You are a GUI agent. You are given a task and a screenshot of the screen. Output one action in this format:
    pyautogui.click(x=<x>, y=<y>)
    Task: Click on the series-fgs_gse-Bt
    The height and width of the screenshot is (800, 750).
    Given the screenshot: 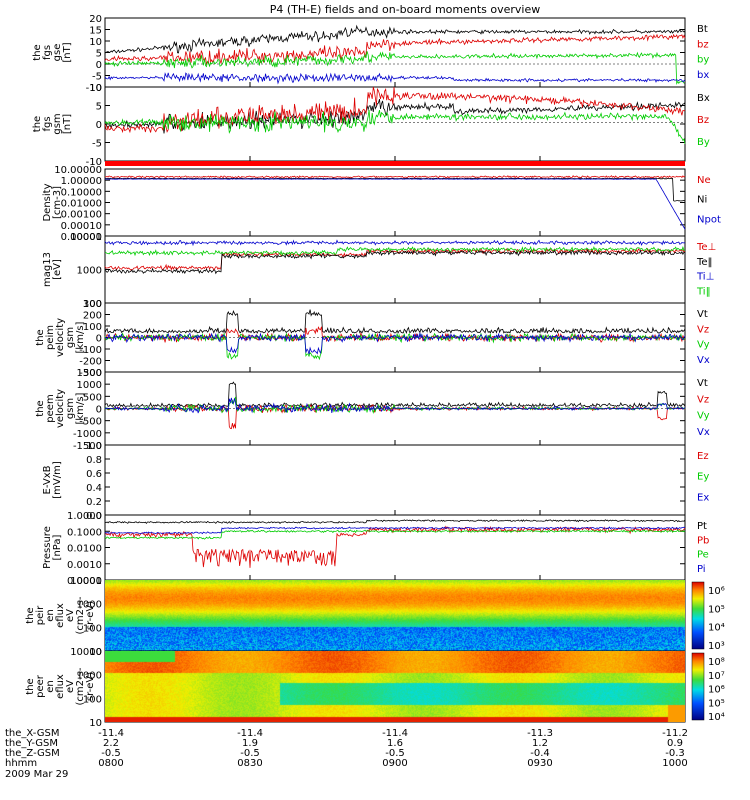 What is the action you would take?
    pyautogui.click(x=395, y=39)
    